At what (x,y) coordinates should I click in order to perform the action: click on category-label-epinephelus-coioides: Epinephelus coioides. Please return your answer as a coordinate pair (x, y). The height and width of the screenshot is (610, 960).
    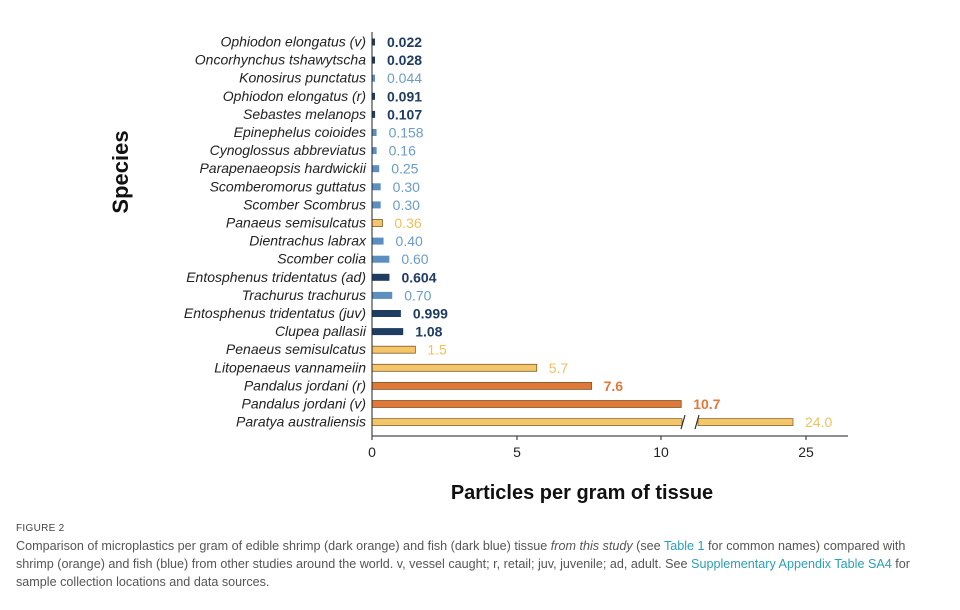
    Looking at the image, I should click on (300, 132).